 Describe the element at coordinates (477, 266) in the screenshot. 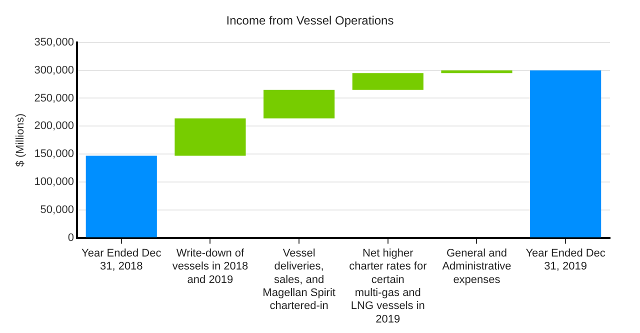

I see `x-tick-label: General and Administrative expenses` at that location.